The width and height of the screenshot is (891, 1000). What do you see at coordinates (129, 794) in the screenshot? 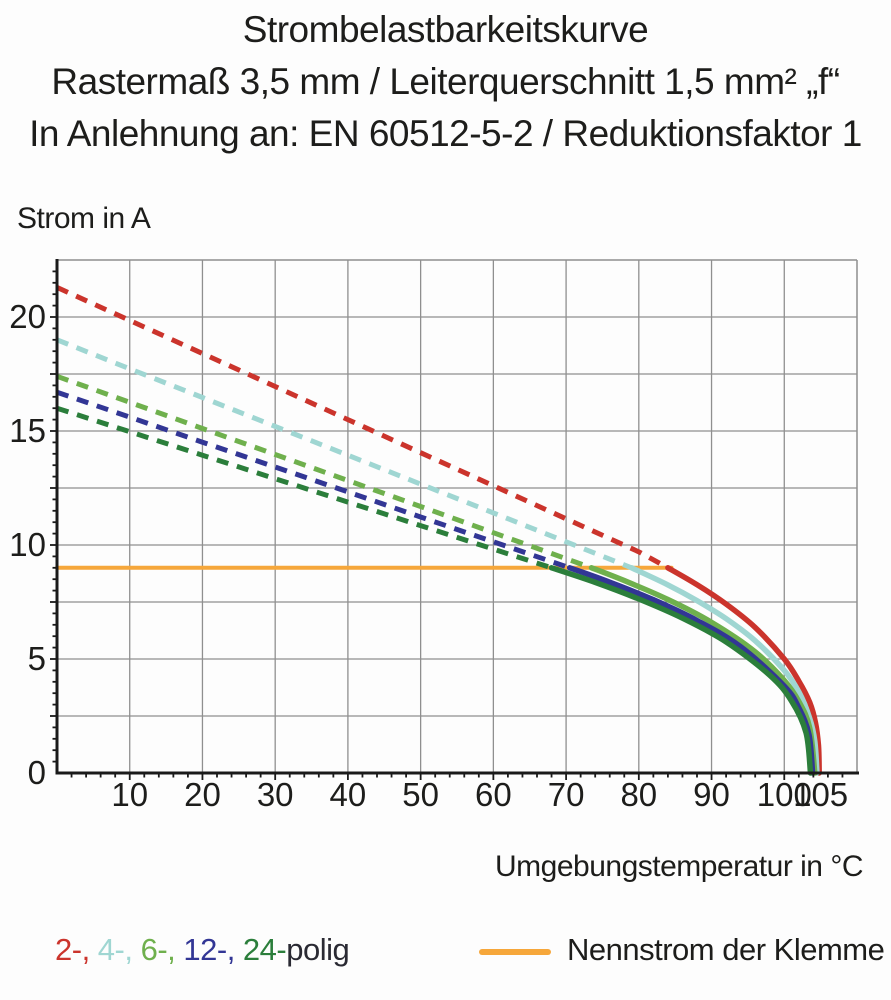
I see `x-tick-label-10: 10` at bounding box center [129, 794].